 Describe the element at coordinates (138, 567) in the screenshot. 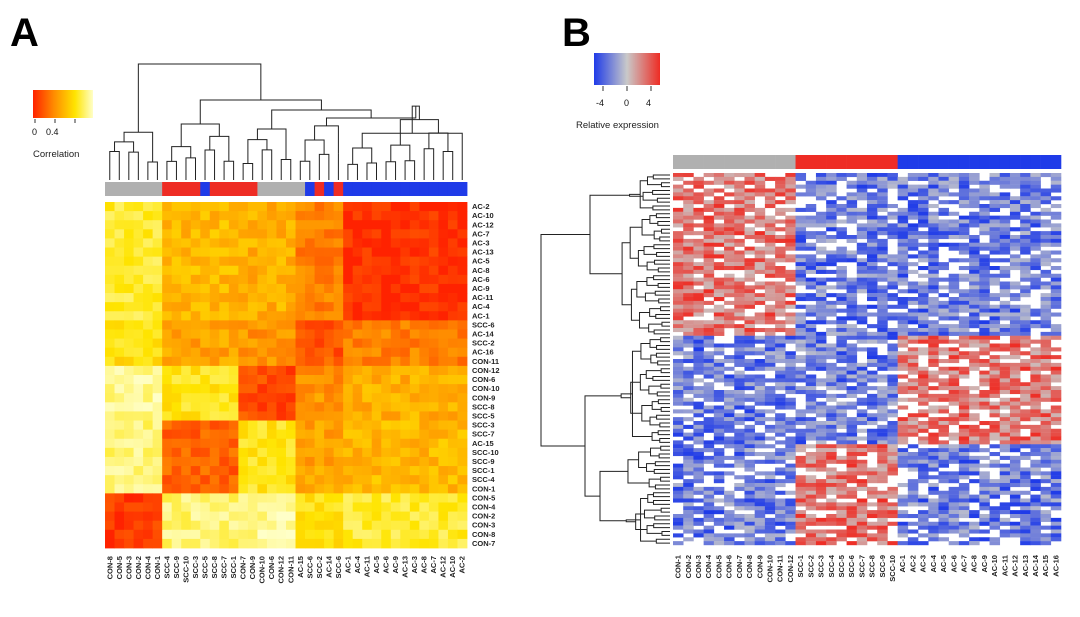

I see `col-label-a: CON-2` at that location.